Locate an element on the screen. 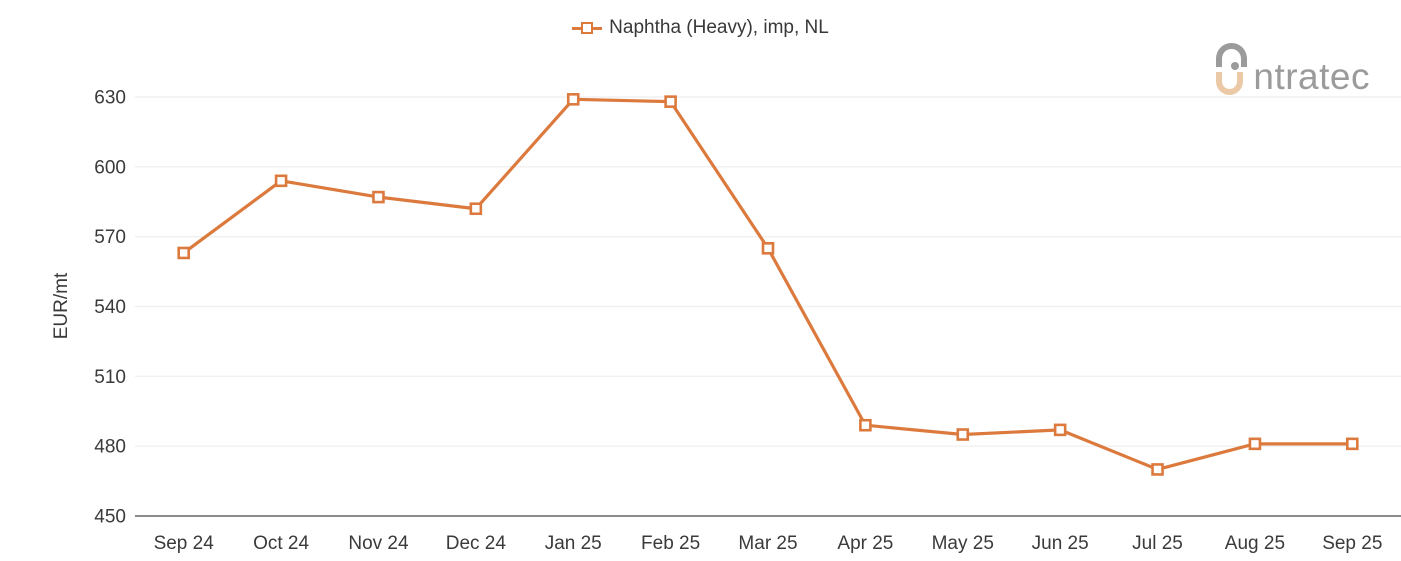 The width and height of the screenshot is (1401, 561). intratec-logo-icon is located at coordinates (1235, 69).